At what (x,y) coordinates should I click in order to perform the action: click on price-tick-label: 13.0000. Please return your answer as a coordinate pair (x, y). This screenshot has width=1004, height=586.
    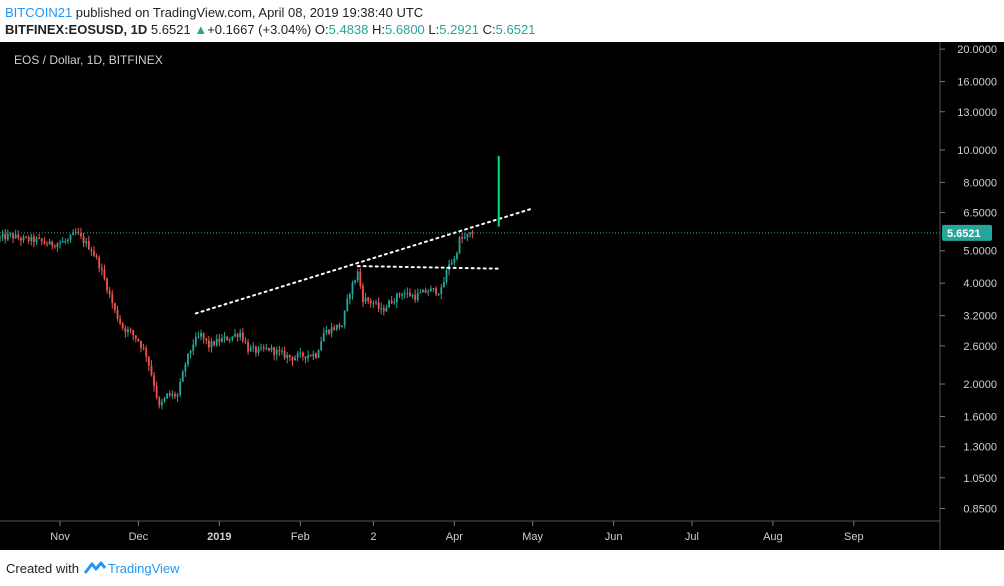
    Looking at the image, I should click on (977, 113).